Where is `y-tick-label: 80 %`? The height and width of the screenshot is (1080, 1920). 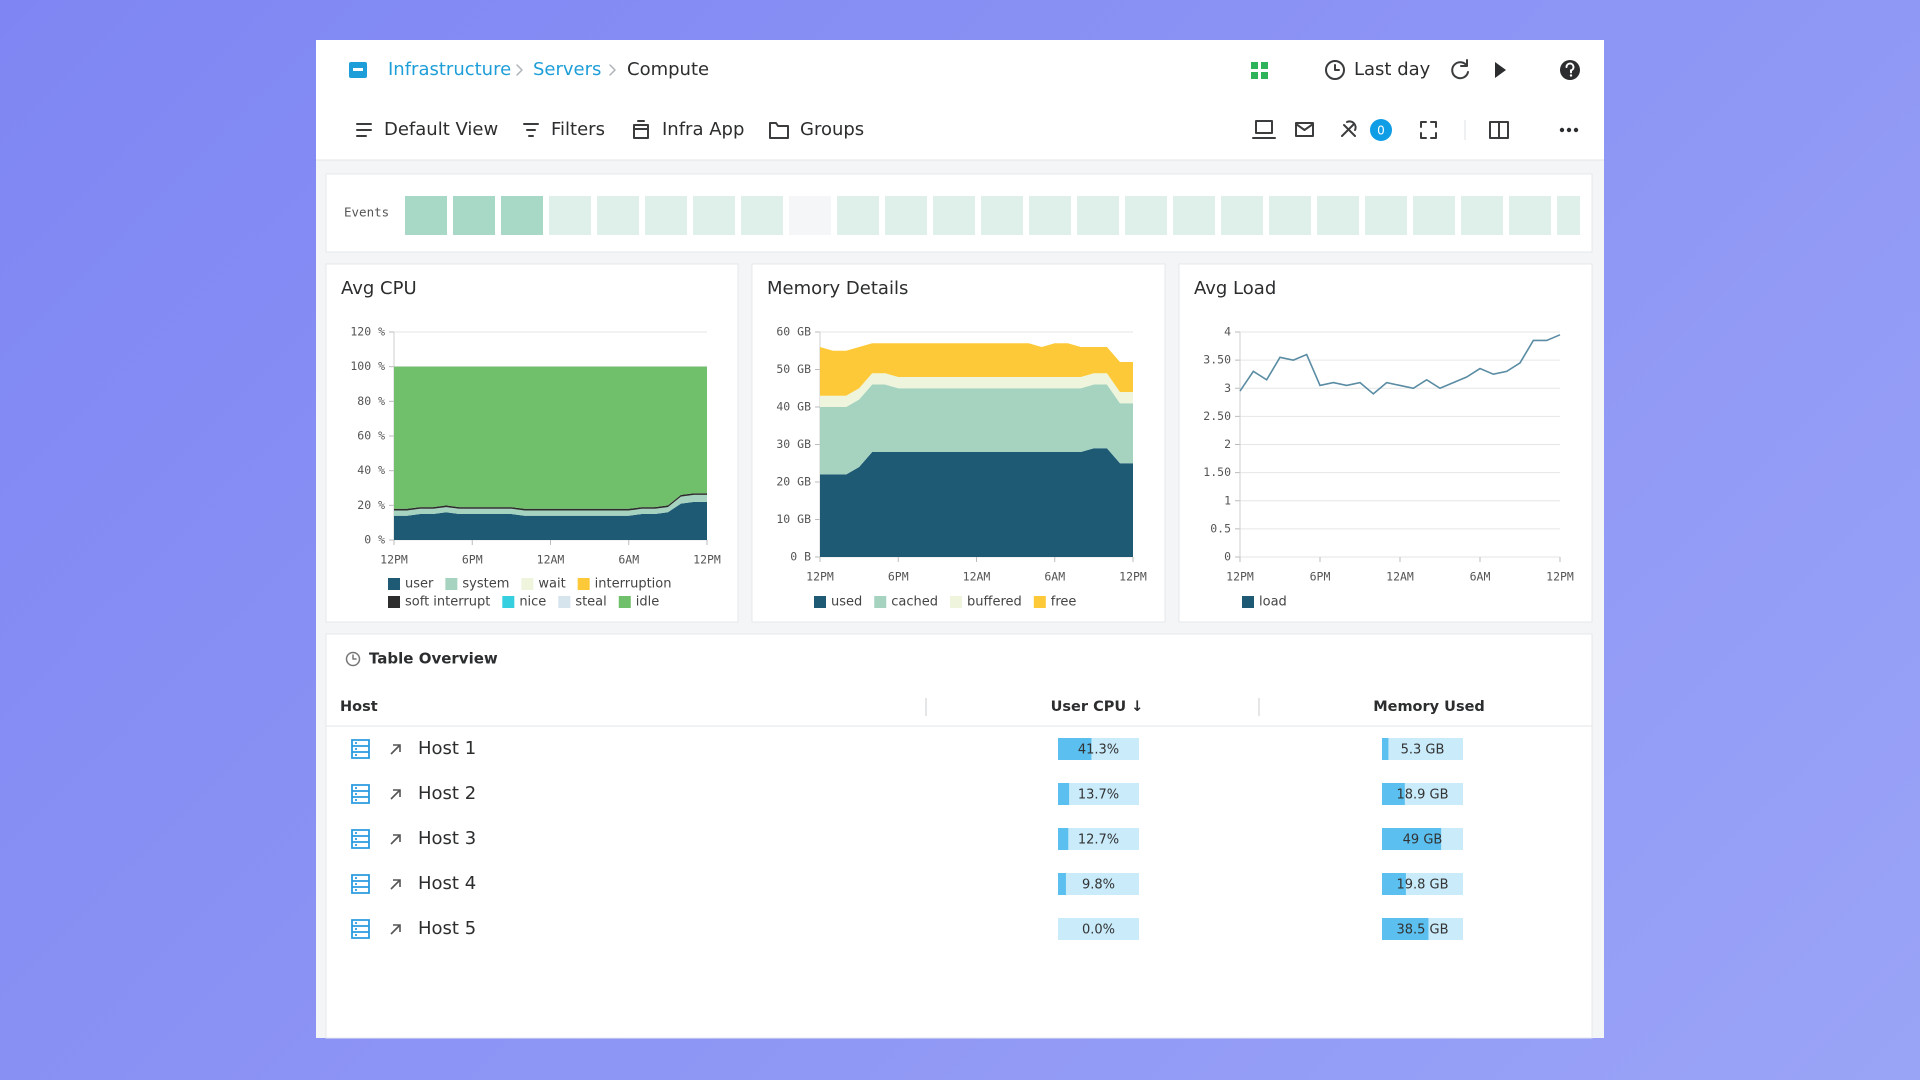 y-tick-label: 80 % is located at coordinates (371, 401).